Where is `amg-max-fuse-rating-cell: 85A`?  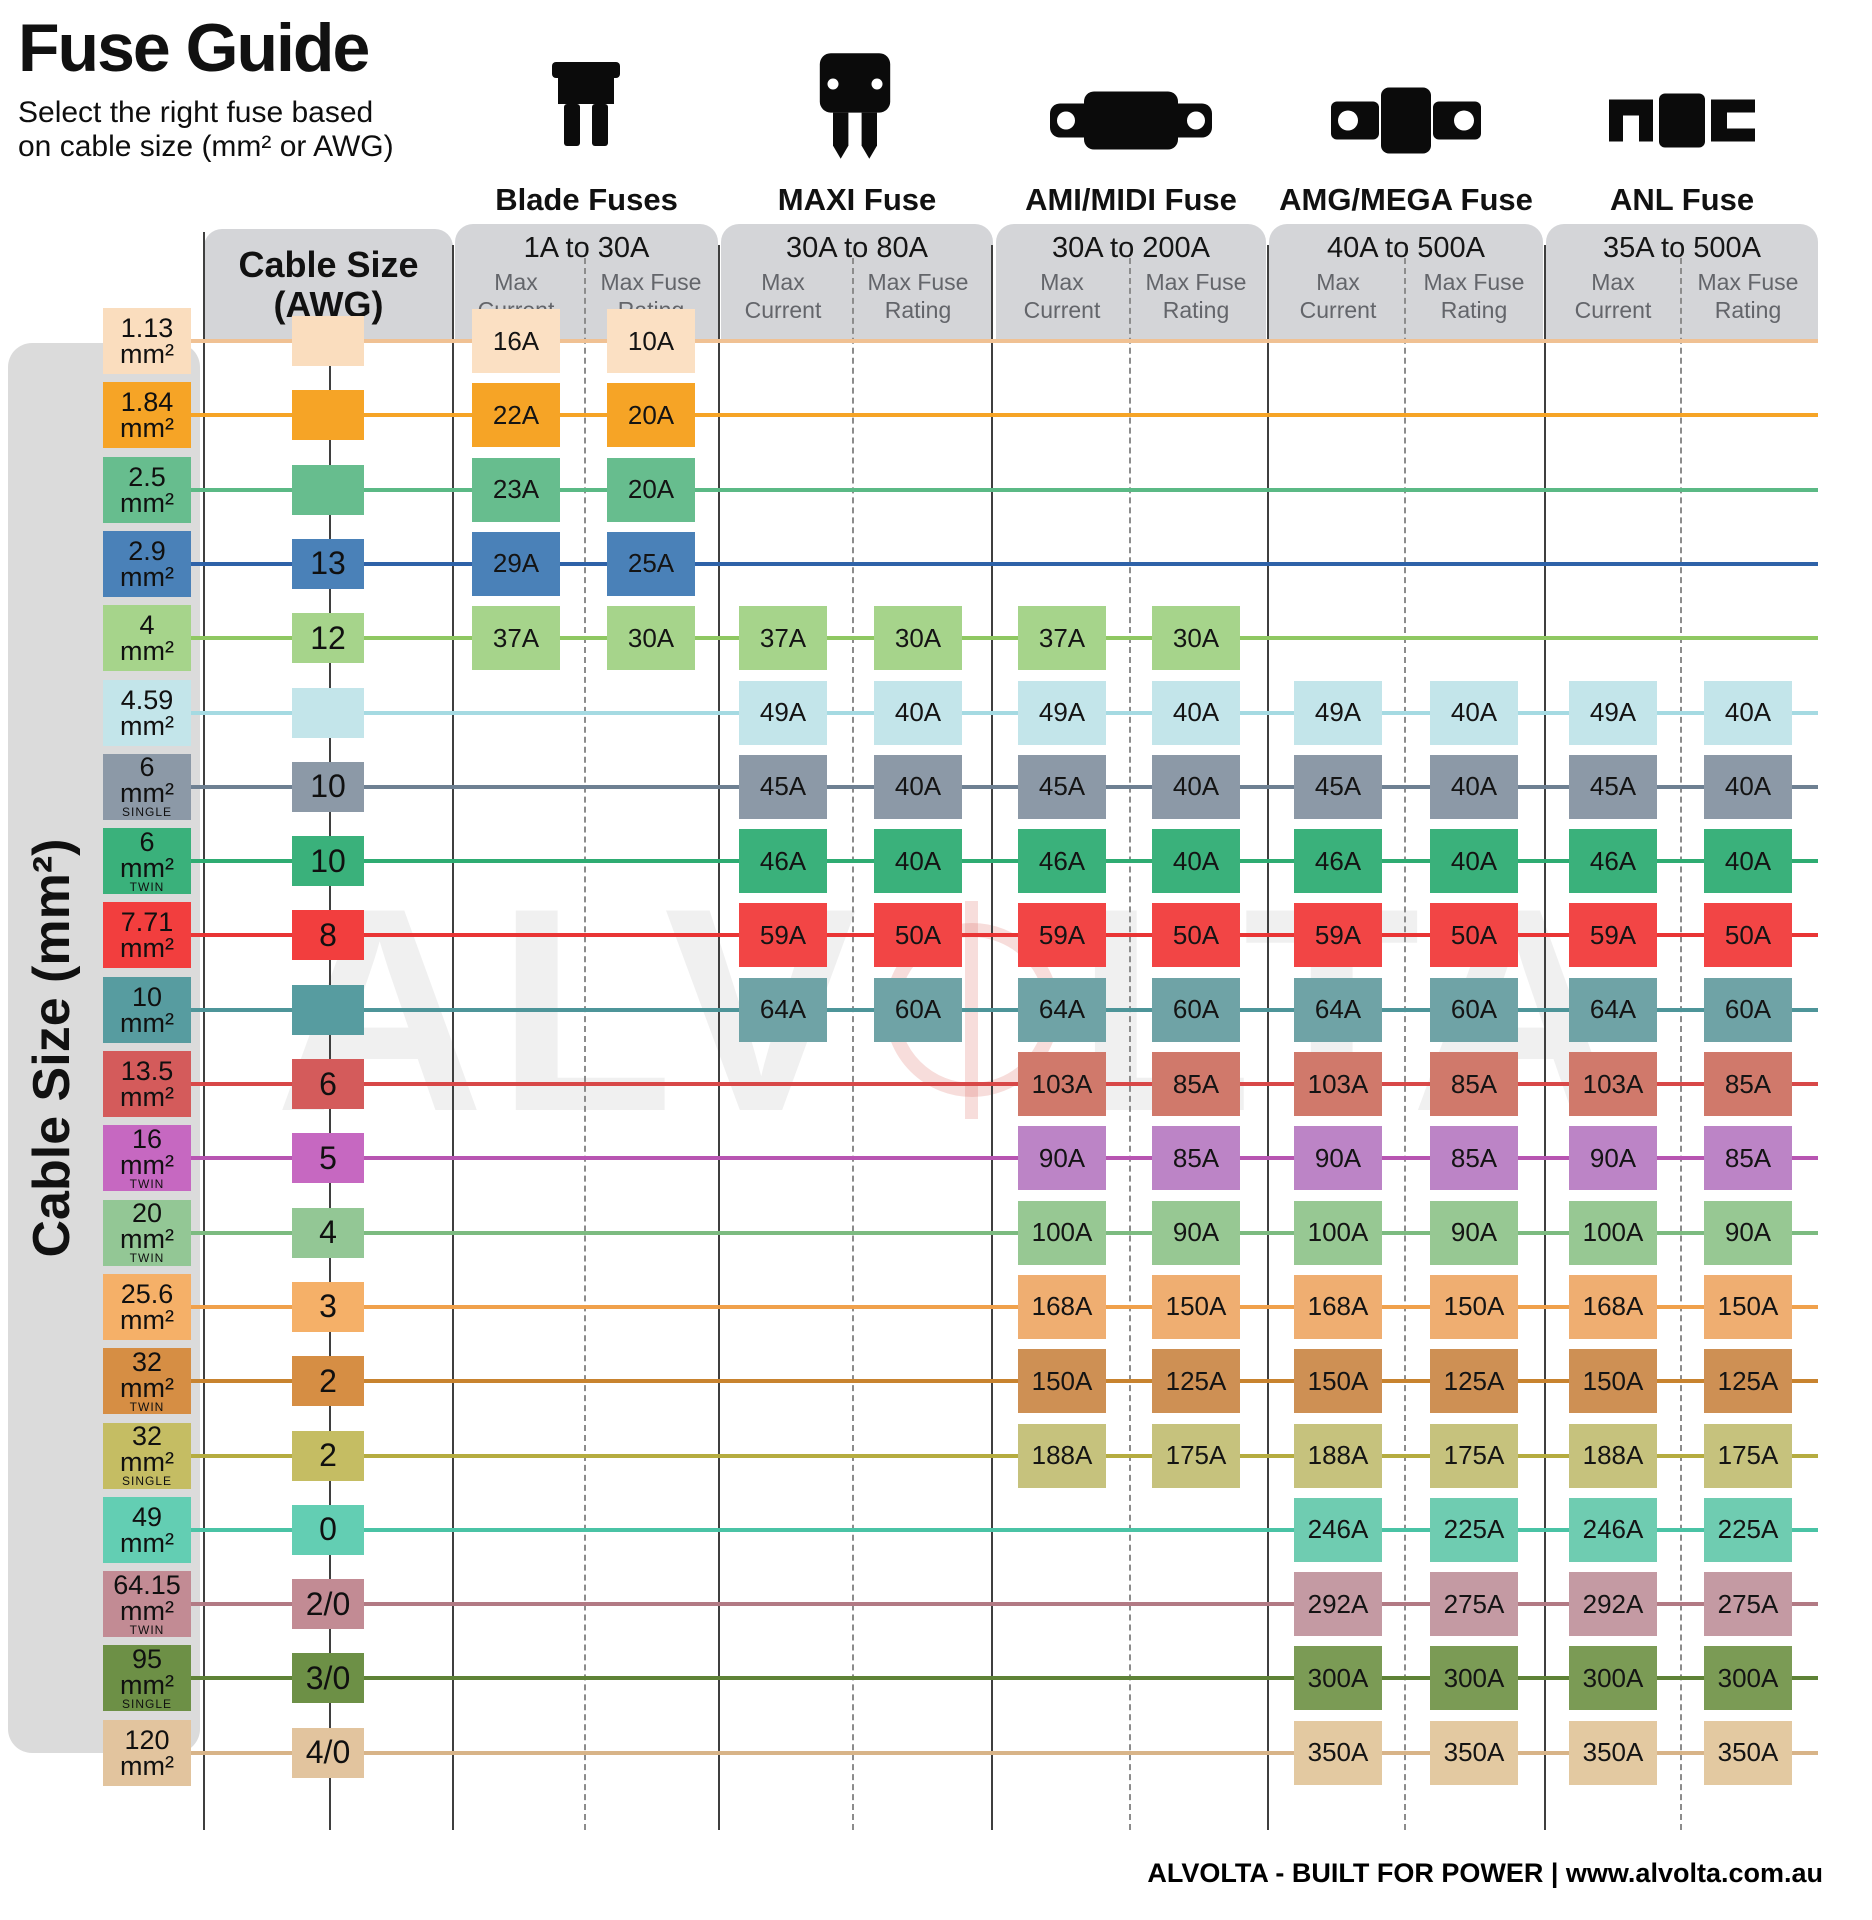
amg-max-fuse-rating-cell: 85A is located at coordinates (1474, 1084).